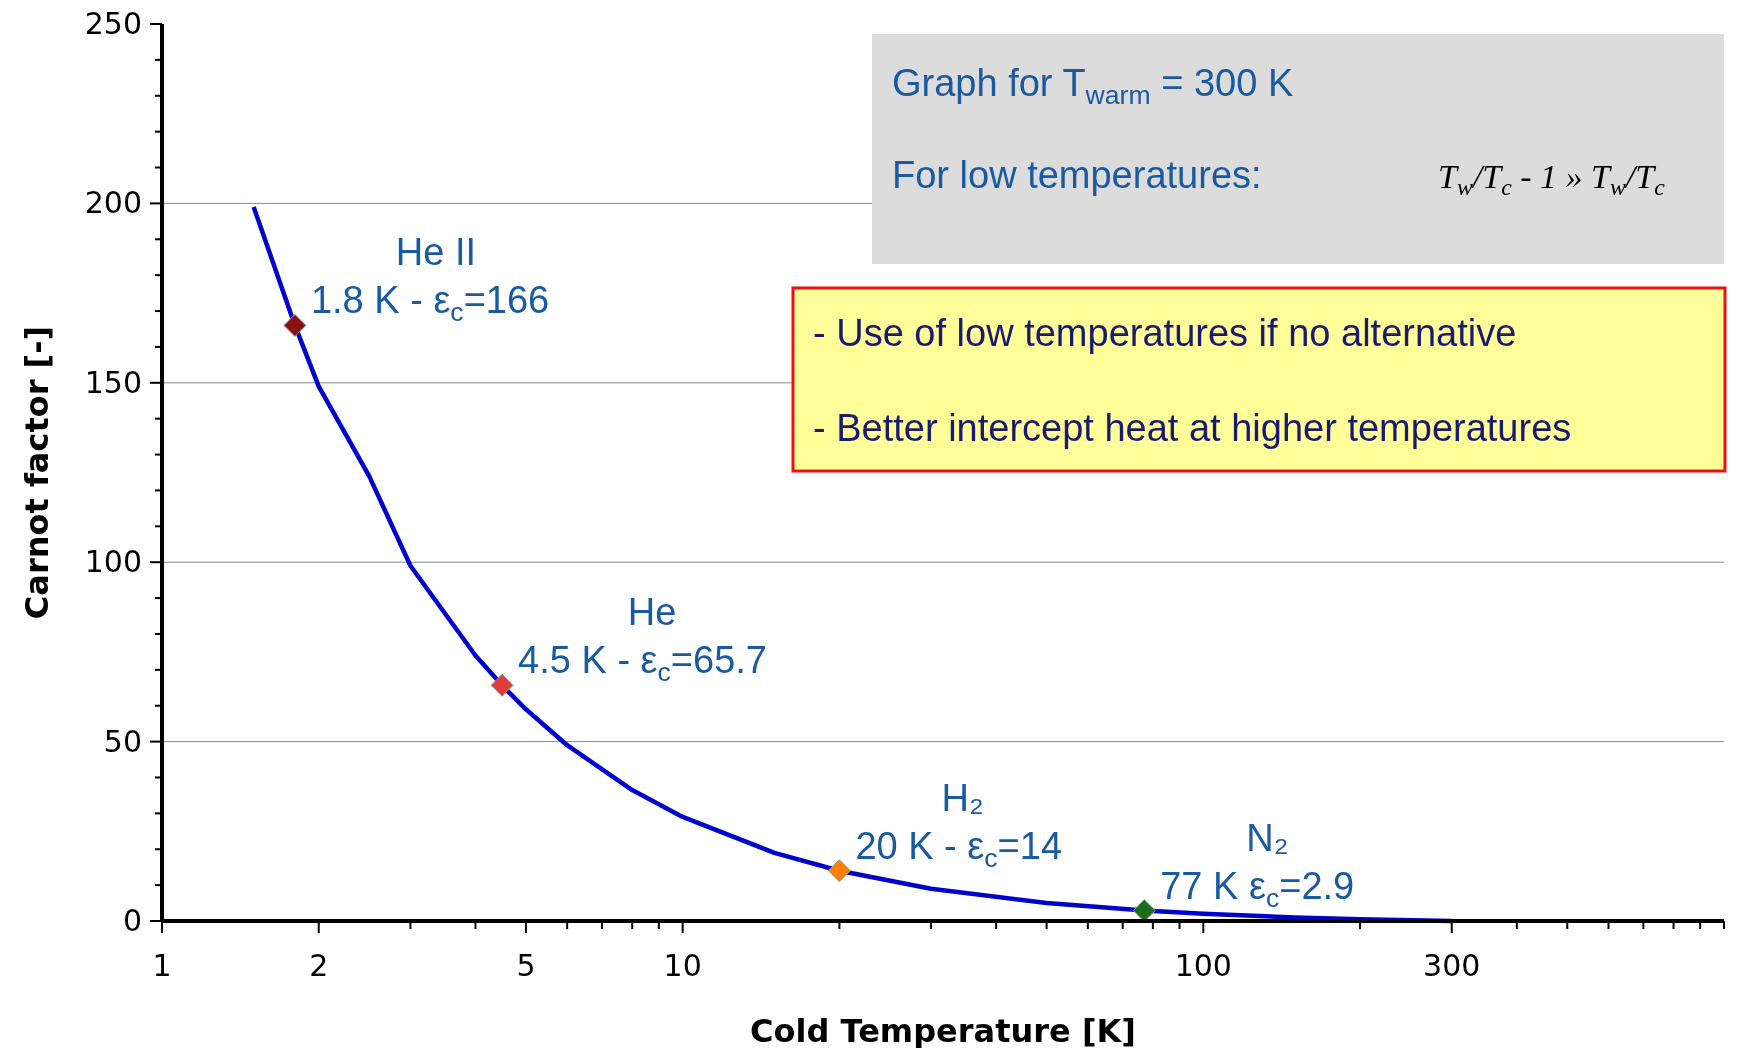  Describe the element at coordinates (1257, 888) in the screenshot. I see `annotation: 77 K ε$_{c}$=2.9` at that location.